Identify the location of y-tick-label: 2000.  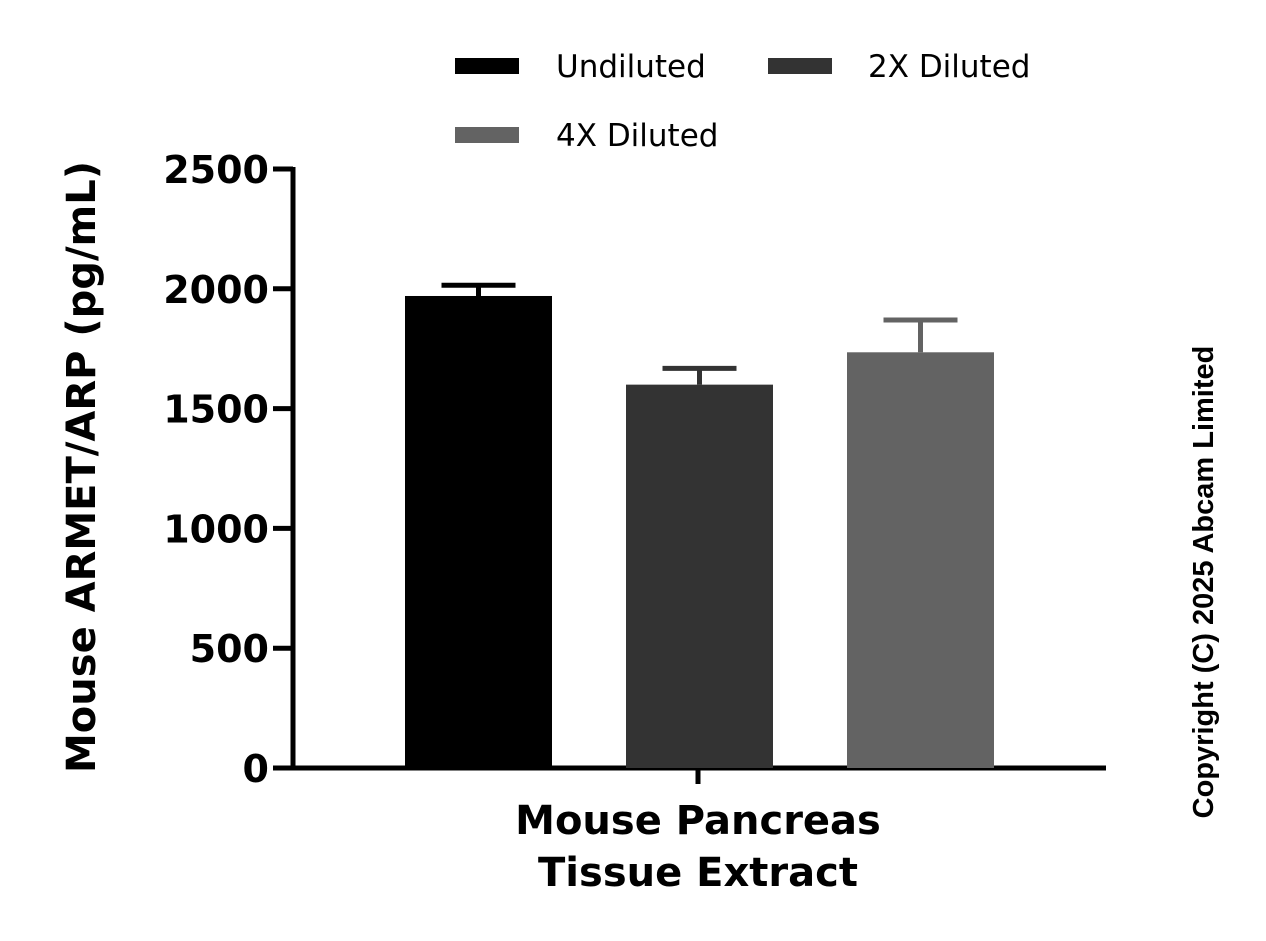
(216, 290).